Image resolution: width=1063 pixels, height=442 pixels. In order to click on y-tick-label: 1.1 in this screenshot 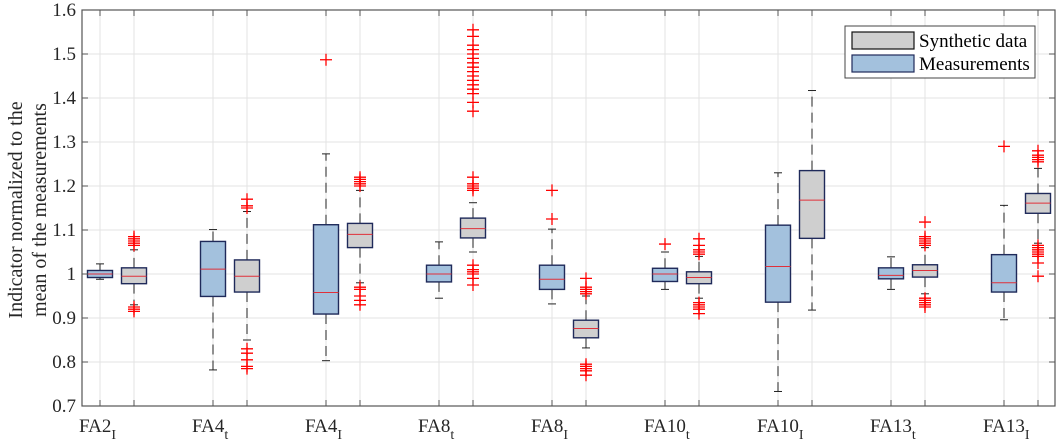, I will do `click(64, 230)`.